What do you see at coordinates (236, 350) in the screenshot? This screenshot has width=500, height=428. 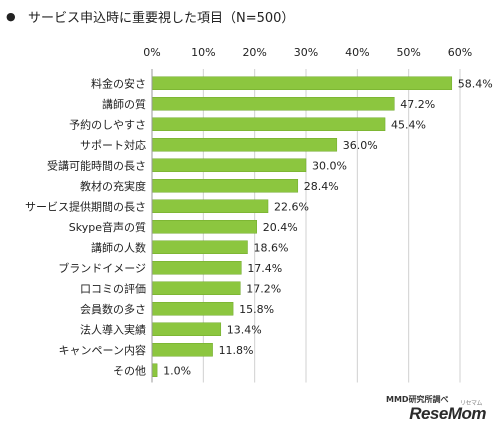 I see `value-label-13: 11.8%` at bounding box center [236, 350].